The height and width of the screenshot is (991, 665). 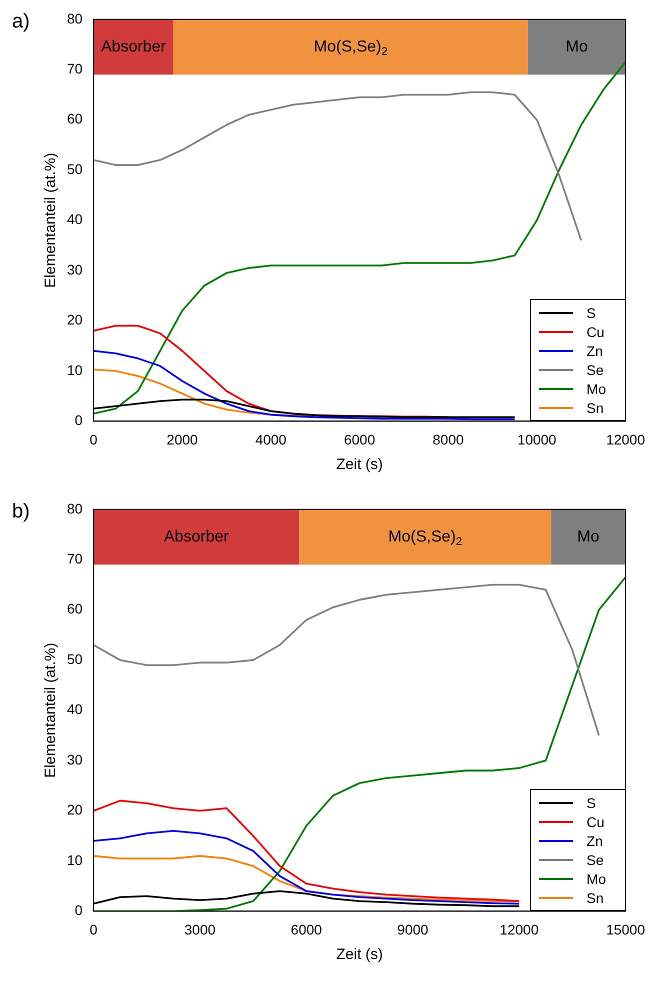 I want to click on x-tick-label: 9000, so click(x=413, y=929).